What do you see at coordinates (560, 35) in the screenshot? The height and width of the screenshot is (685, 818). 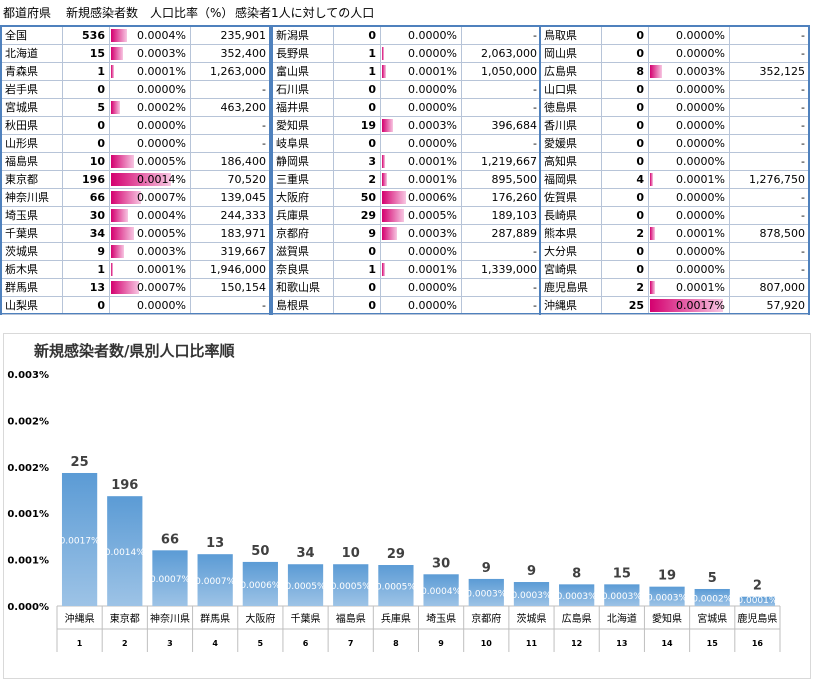 I see `prefecture-name: 鳥取県` at bounding box center [560, 35].